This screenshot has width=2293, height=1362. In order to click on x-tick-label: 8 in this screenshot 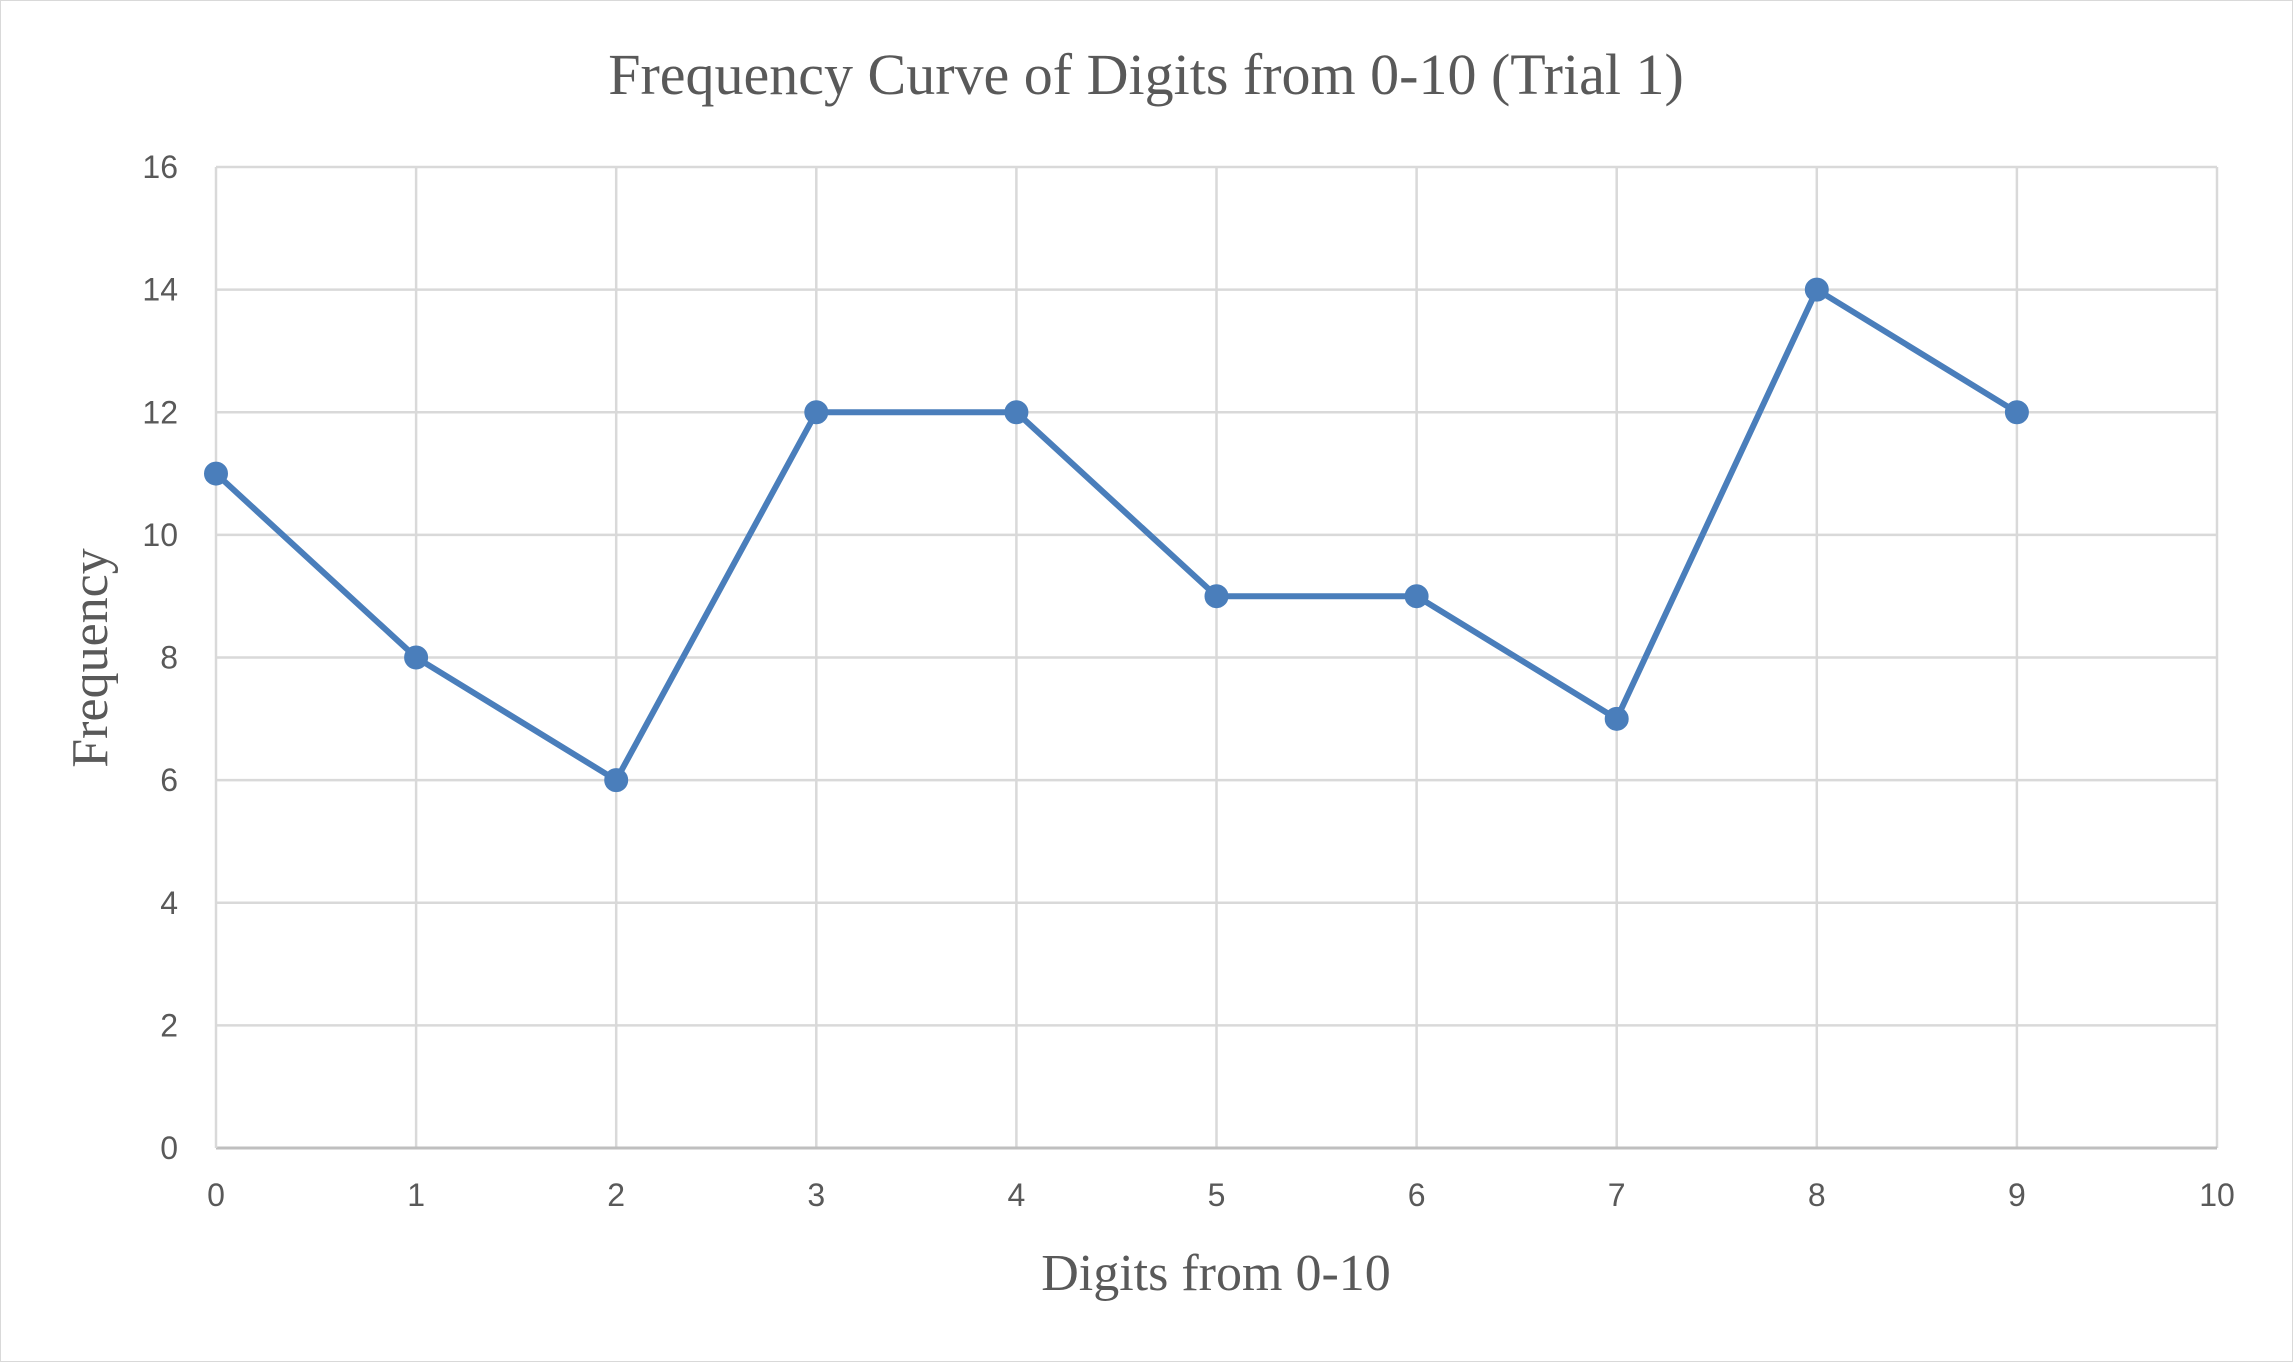, I will do `click(1817, 1195)`.